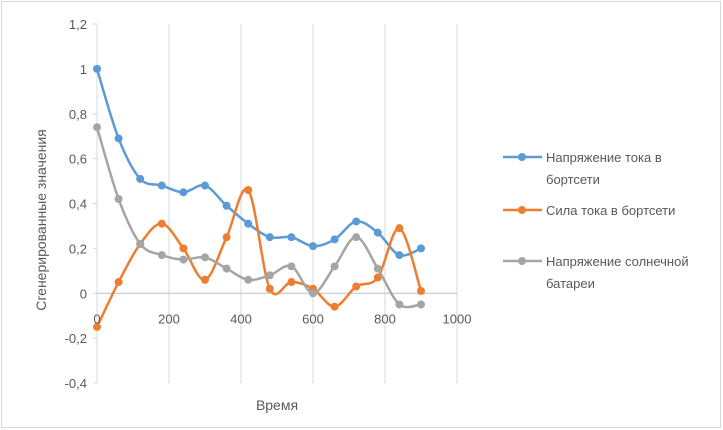 The image size is (723, 430). What do you see at coordinates (78, 248) in the screenshot?
I see `y-tick-label: 0,2` at bounding box center [78, 248].